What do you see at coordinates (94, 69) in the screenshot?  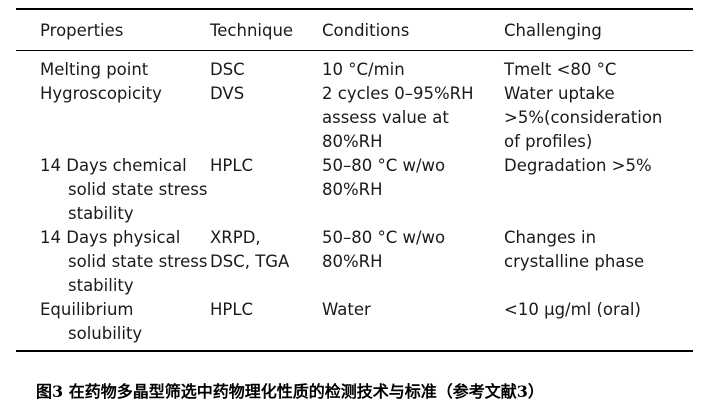 I see `cell-line: Melting point` at bounding box center [94, 69].